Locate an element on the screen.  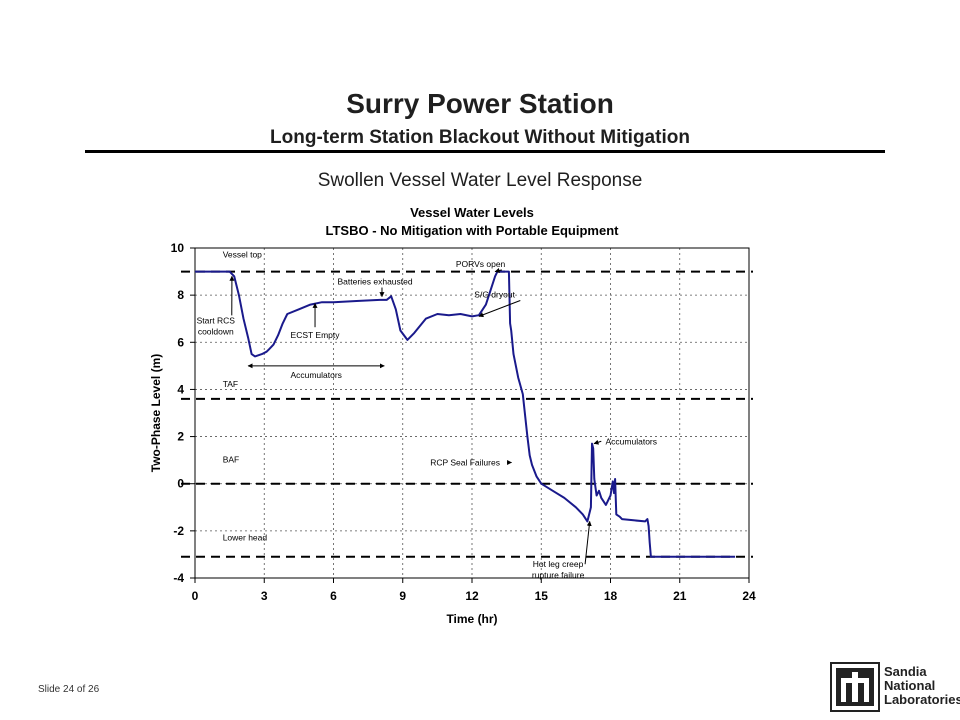
x-tick-label: 9 is located at coordinates (402, 596).